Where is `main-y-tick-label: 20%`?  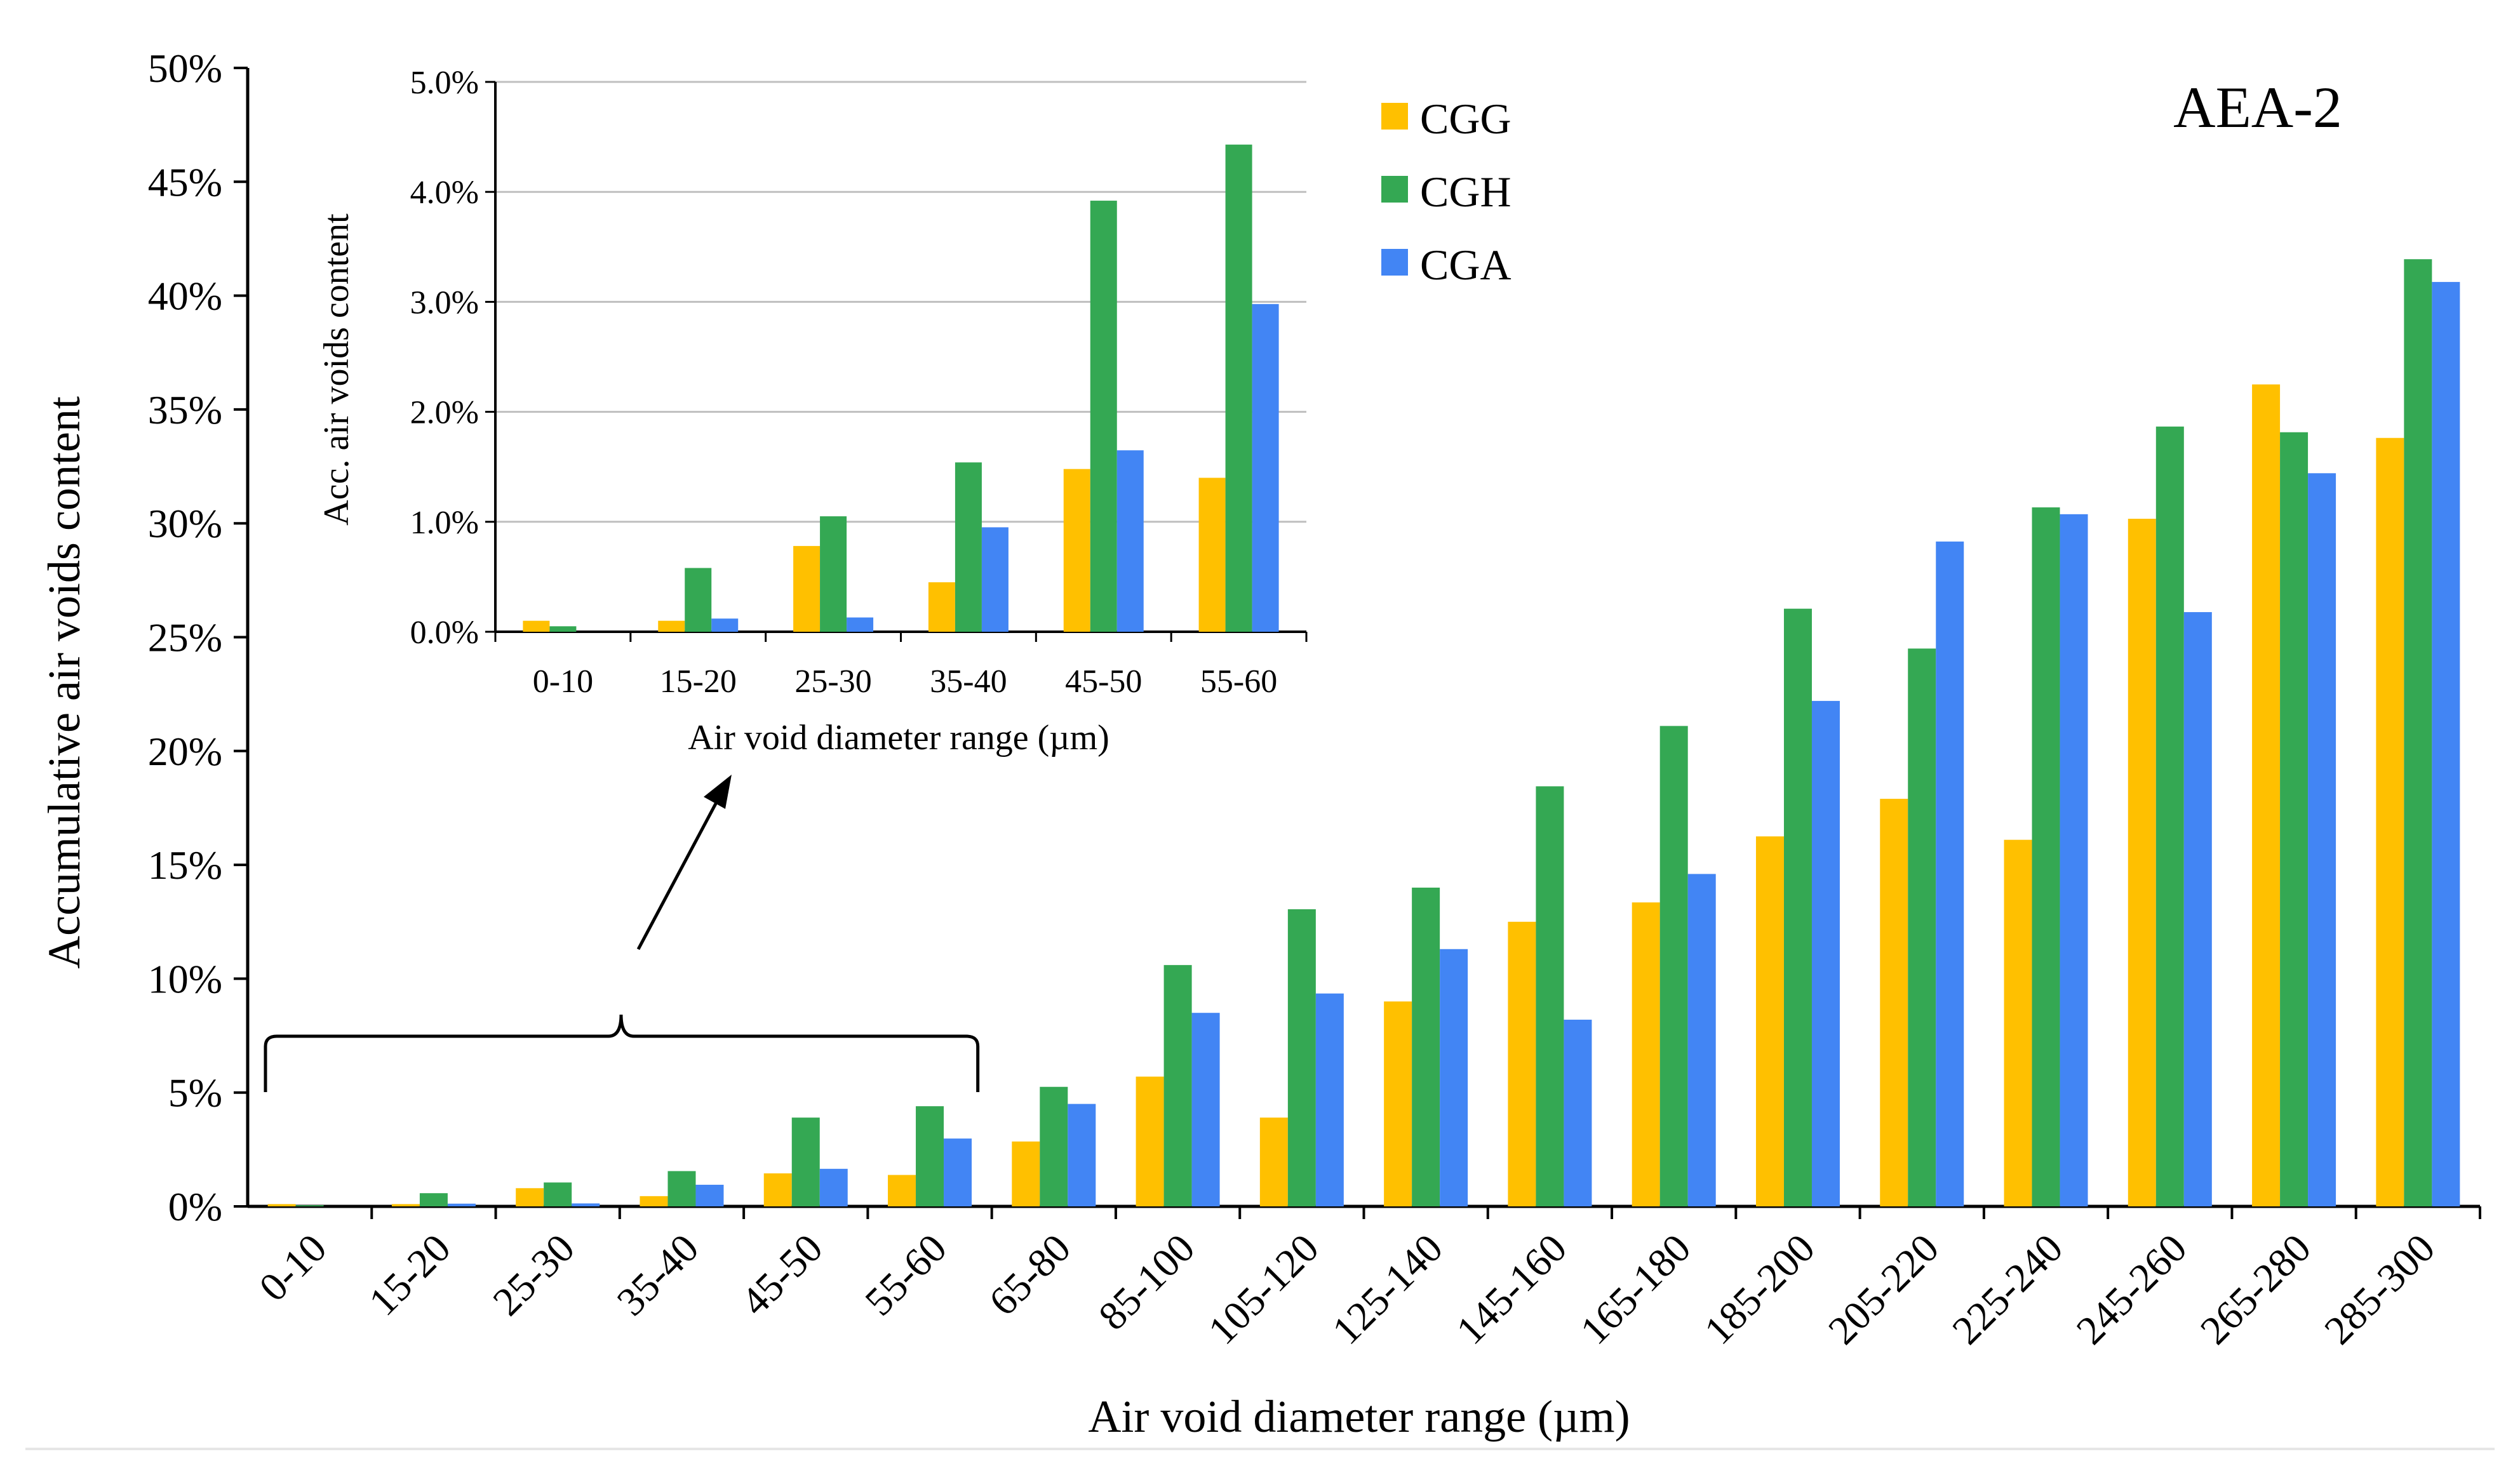 main-y-tick-label: 20% is located at coordinates (185, 752).